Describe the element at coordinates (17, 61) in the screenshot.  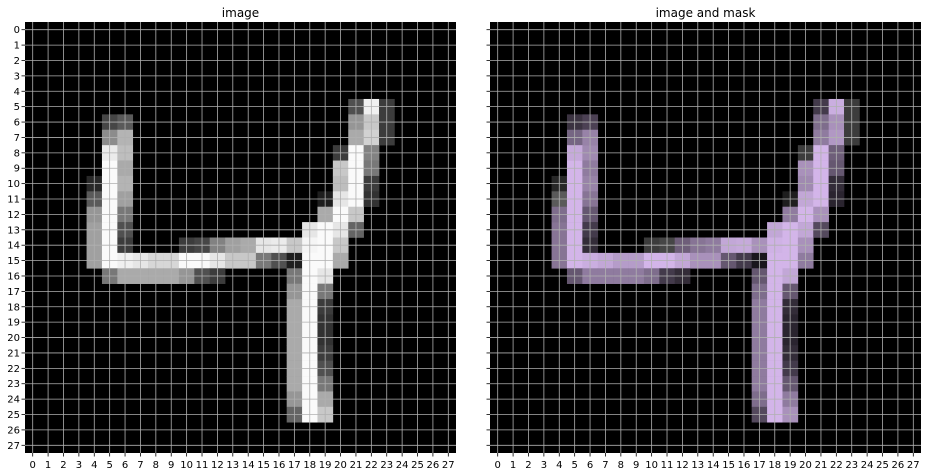
I see `y-tick-label: 2` at that location.